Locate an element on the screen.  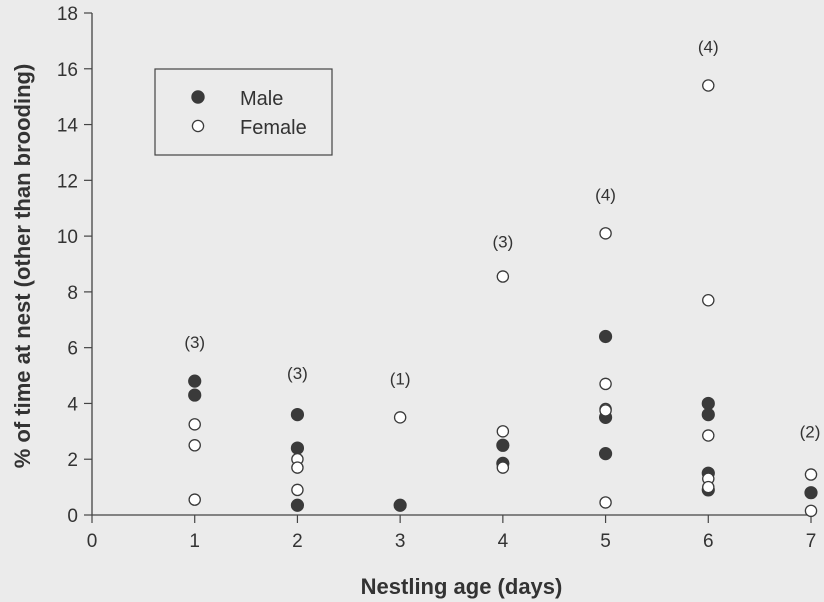
x-ticks: 0 1 2 3 4 5 6 7 is located at coordinates (452, 533).